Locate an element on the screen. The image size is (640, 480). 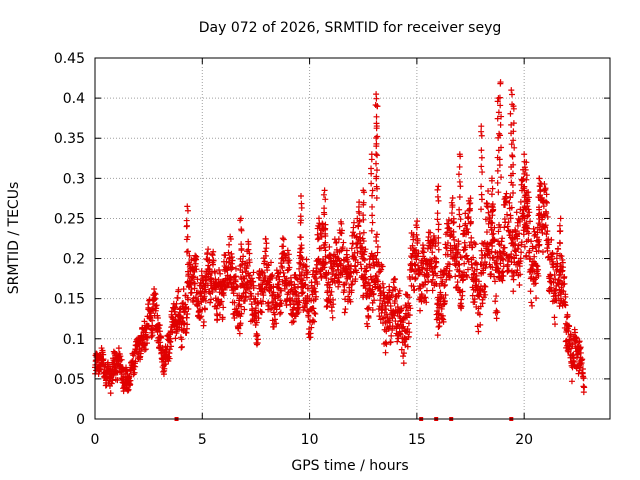
x-tick-label: 15 is located at coordinates (417, 440).